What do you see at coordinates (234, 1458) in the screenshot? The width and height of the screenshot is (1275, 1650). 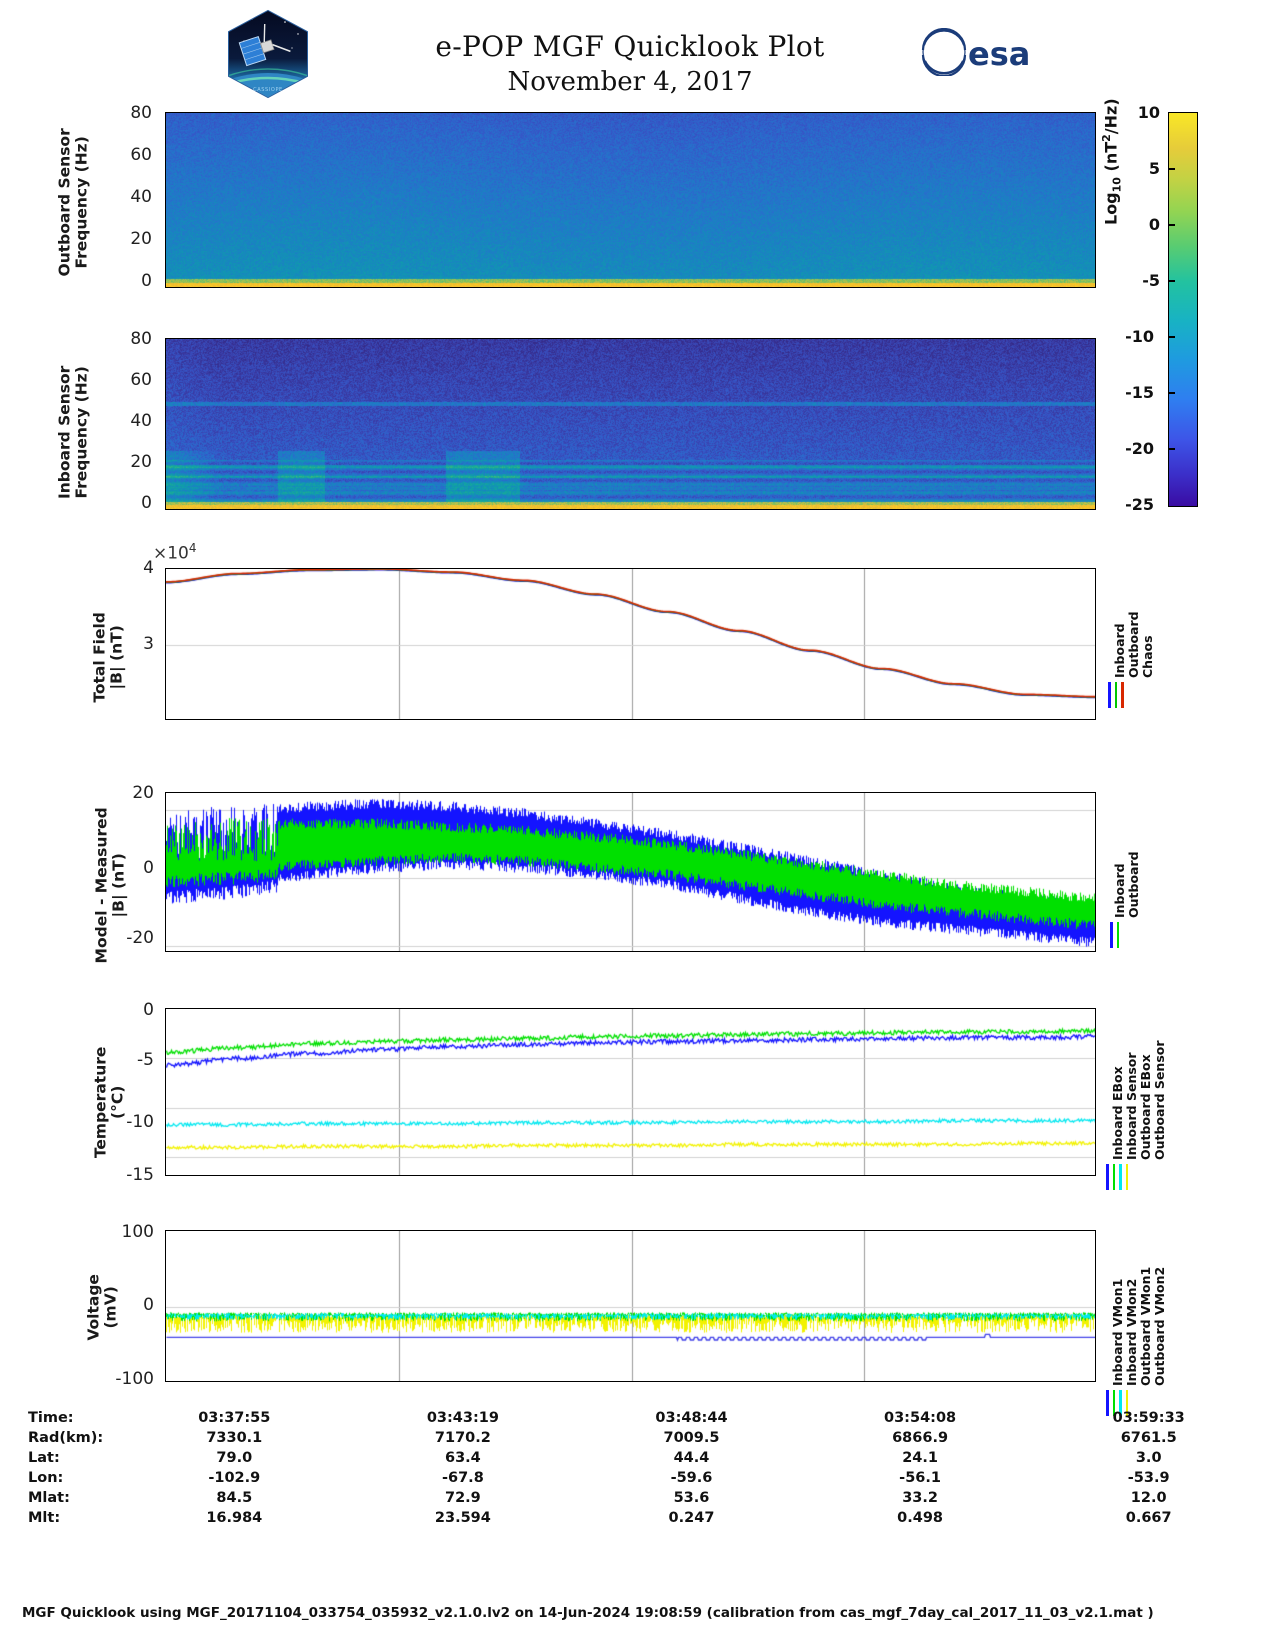 I see `table-cell: 79.0` at bounding box center [234, 1458].